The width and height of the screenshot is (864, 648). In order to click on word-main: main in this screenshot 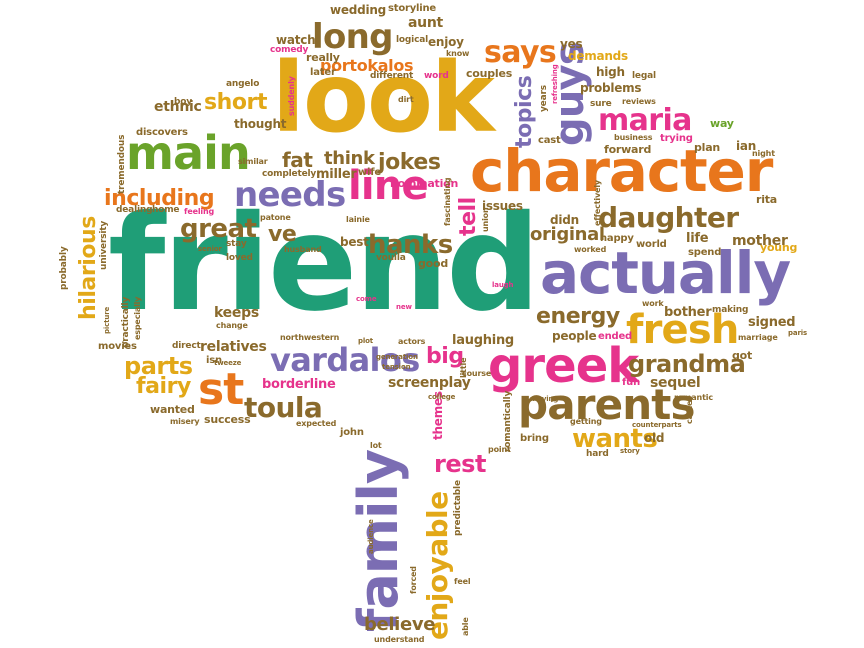, I will do `click(188, 153)`.